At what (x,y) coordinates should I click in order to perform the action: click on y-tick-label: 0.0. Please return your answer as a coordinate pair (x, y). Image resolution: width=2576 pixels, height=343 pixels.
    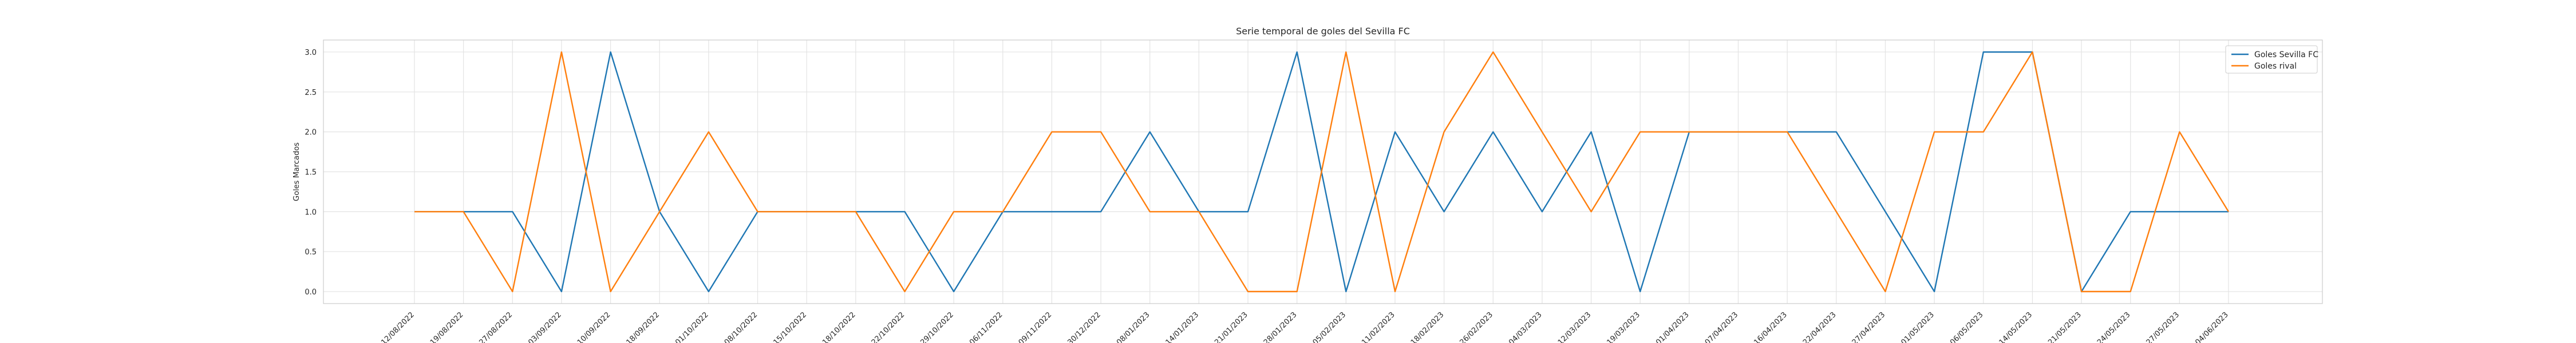
    Looking at the image, I should click on (311, 292).